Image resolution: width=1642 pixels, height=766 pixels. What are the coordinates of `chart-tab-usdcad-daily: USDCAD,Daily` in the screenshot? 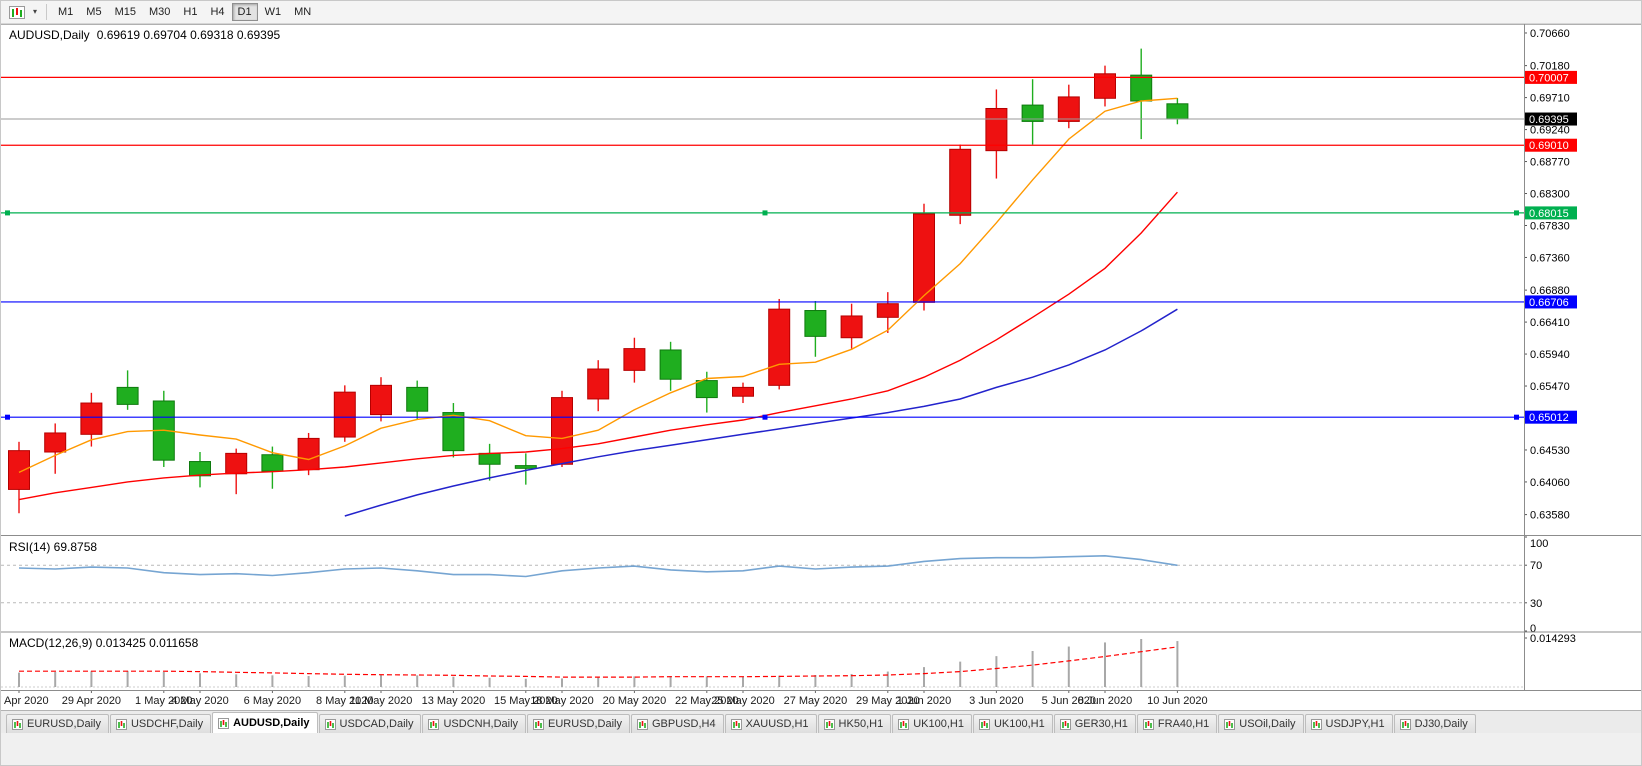 It's located at (370, 723).